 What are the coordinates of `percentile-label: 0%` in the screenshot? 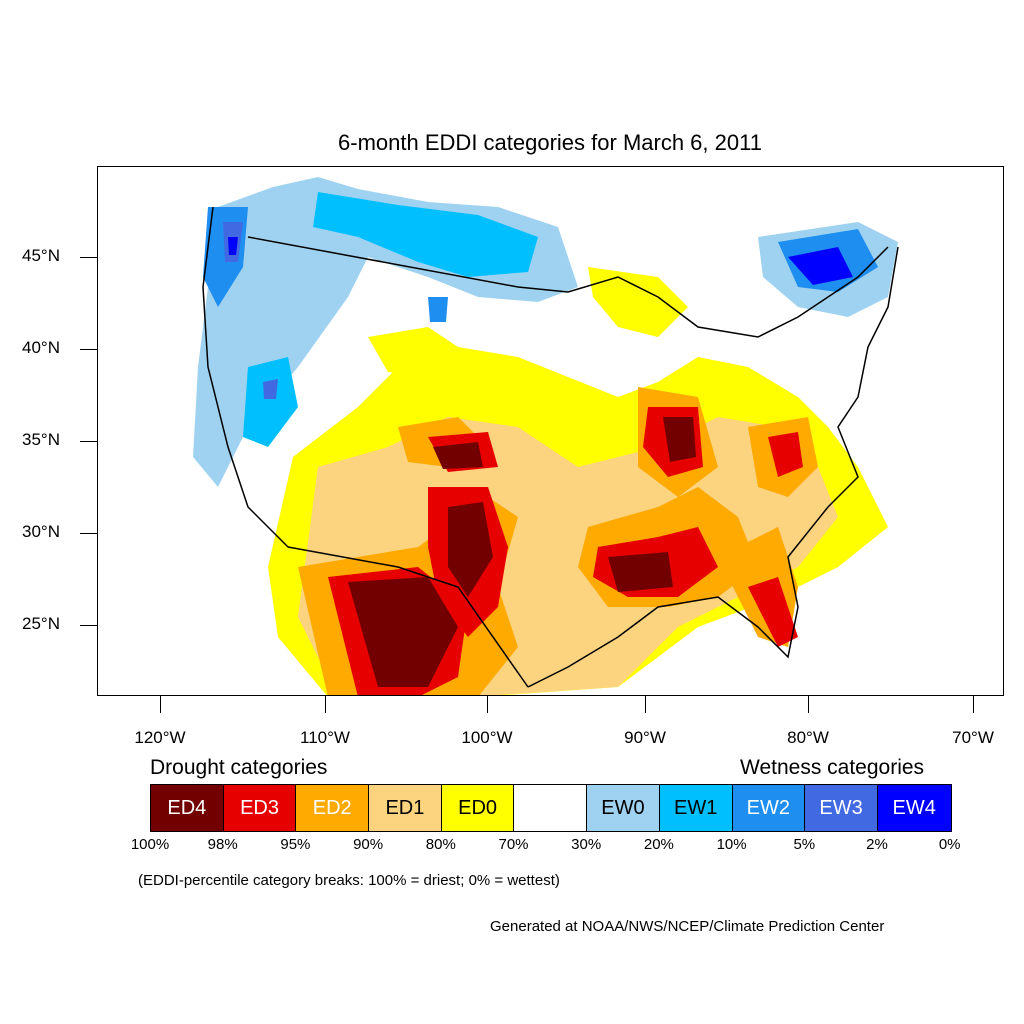 It's located at (949, 844).